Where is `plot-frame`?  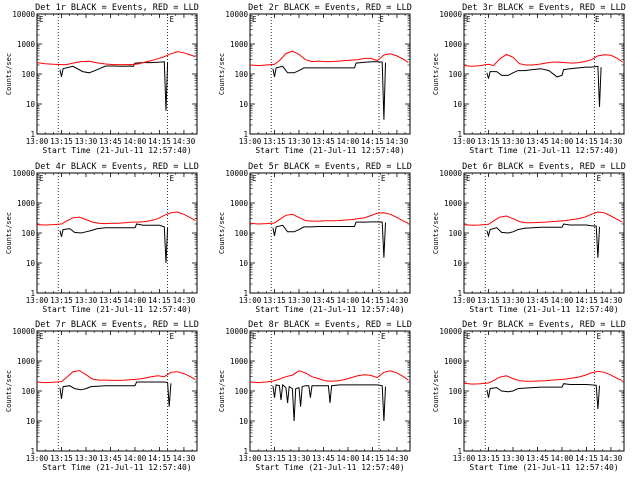
plot-frame is located at coordinates (544, 391).